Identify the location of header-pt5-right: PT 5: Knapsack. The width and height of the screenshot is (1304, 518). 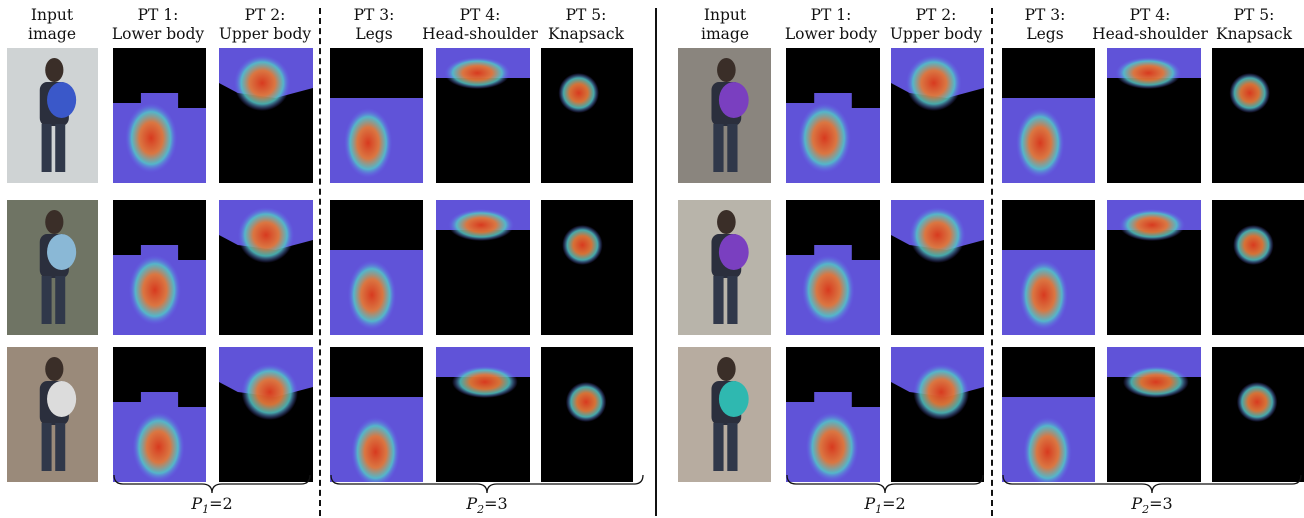
(1254, 24).